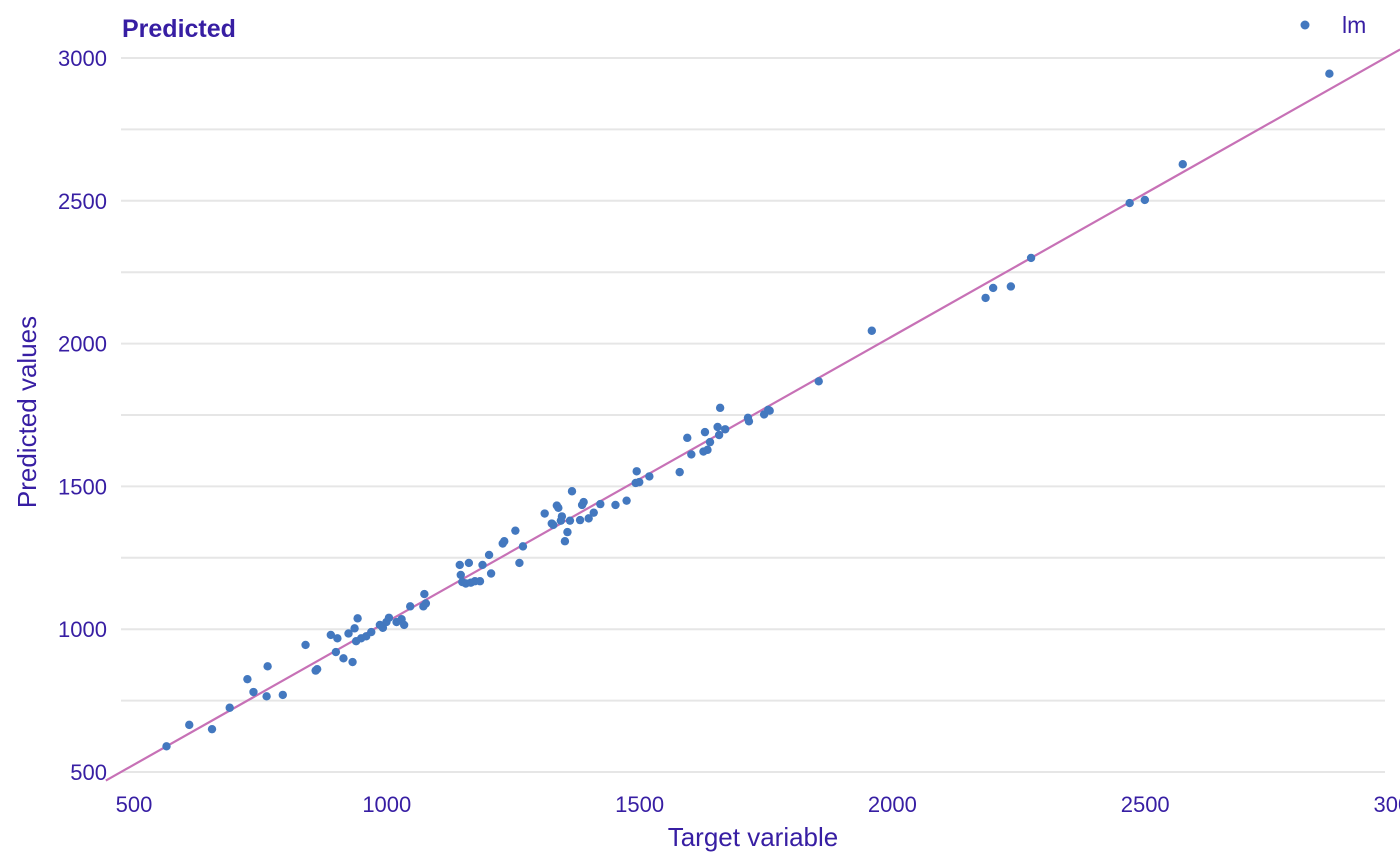  Describe the element at coordinates (82, 629) in the screenshot. I see `y-tick-label: 1000` at that location.